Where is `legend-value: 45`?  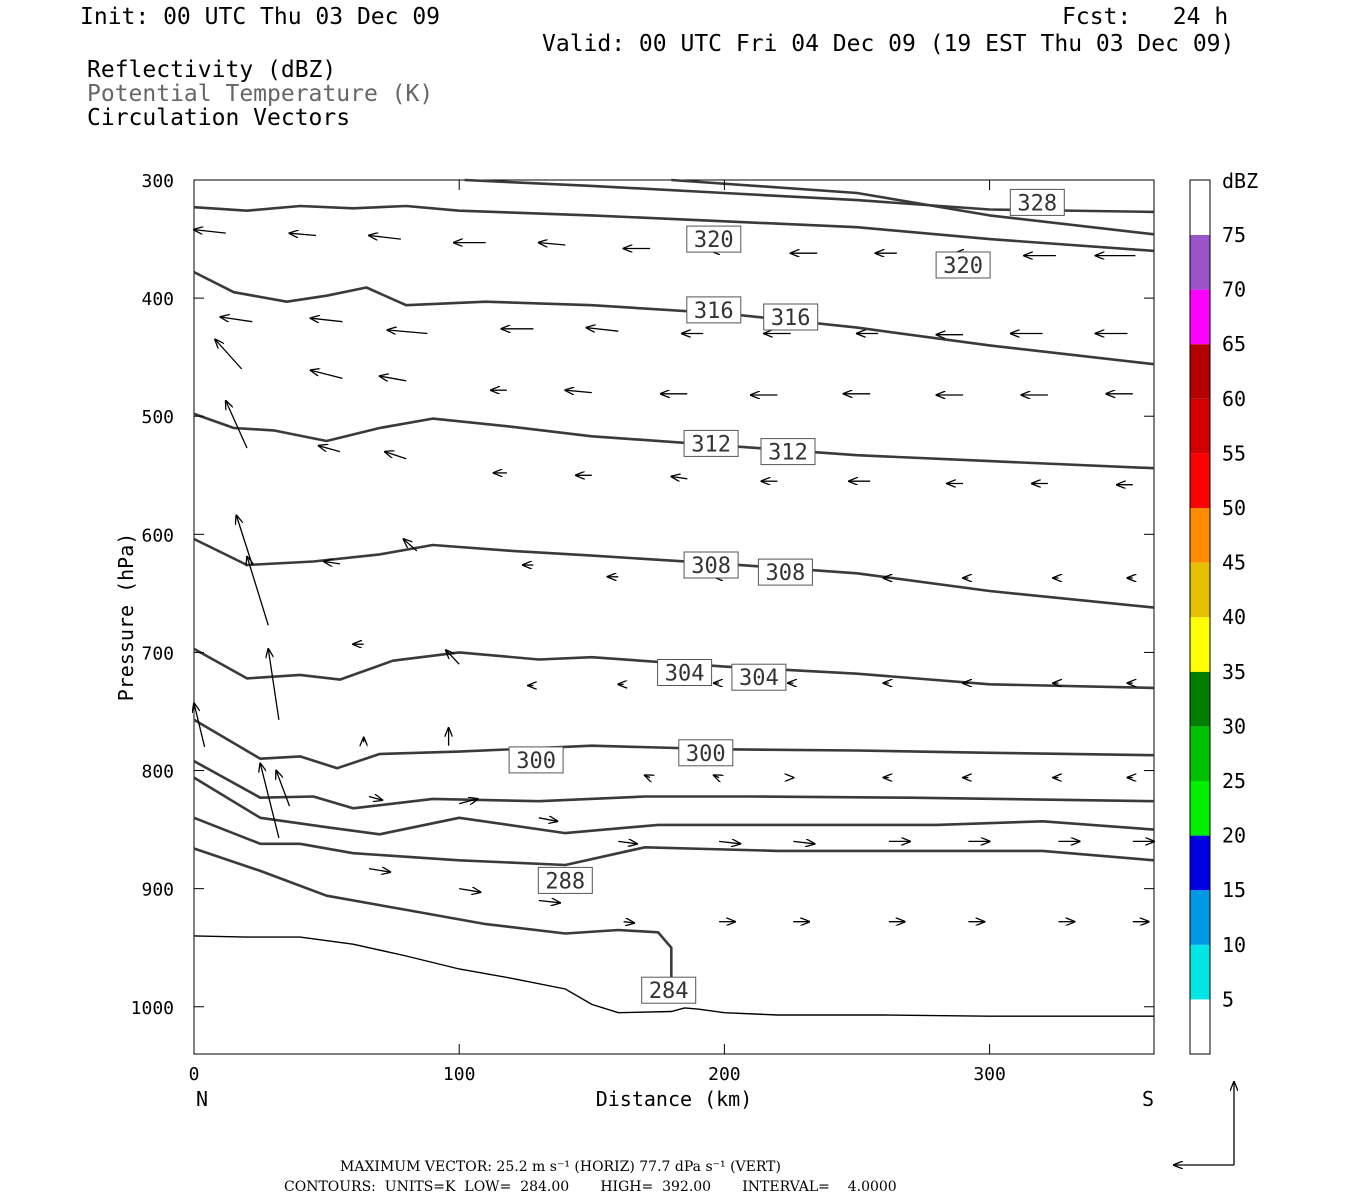 legend-value: 45 is located at coordinates (1234, 563).